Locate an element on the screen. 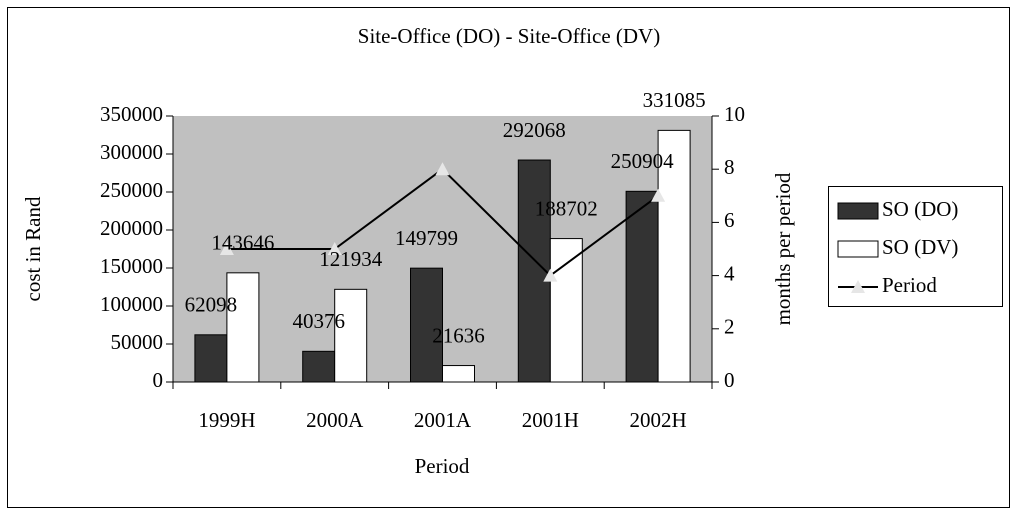 This screenshot has height=516, width=1018. data-label: 143646 is located at coordinates (242, 243).